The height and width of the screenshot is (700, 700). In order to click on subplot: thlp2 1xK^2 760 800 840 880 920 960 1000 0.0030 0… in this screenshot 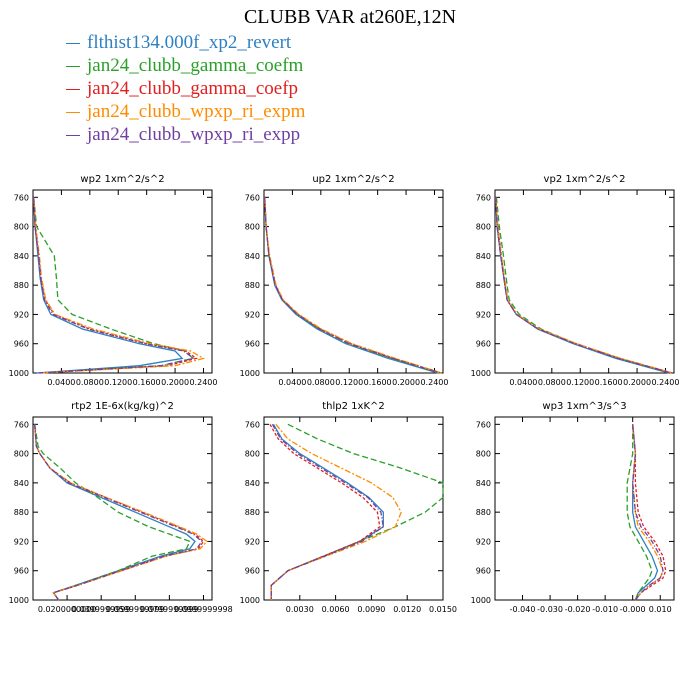, I will do `click(348, 507)`.